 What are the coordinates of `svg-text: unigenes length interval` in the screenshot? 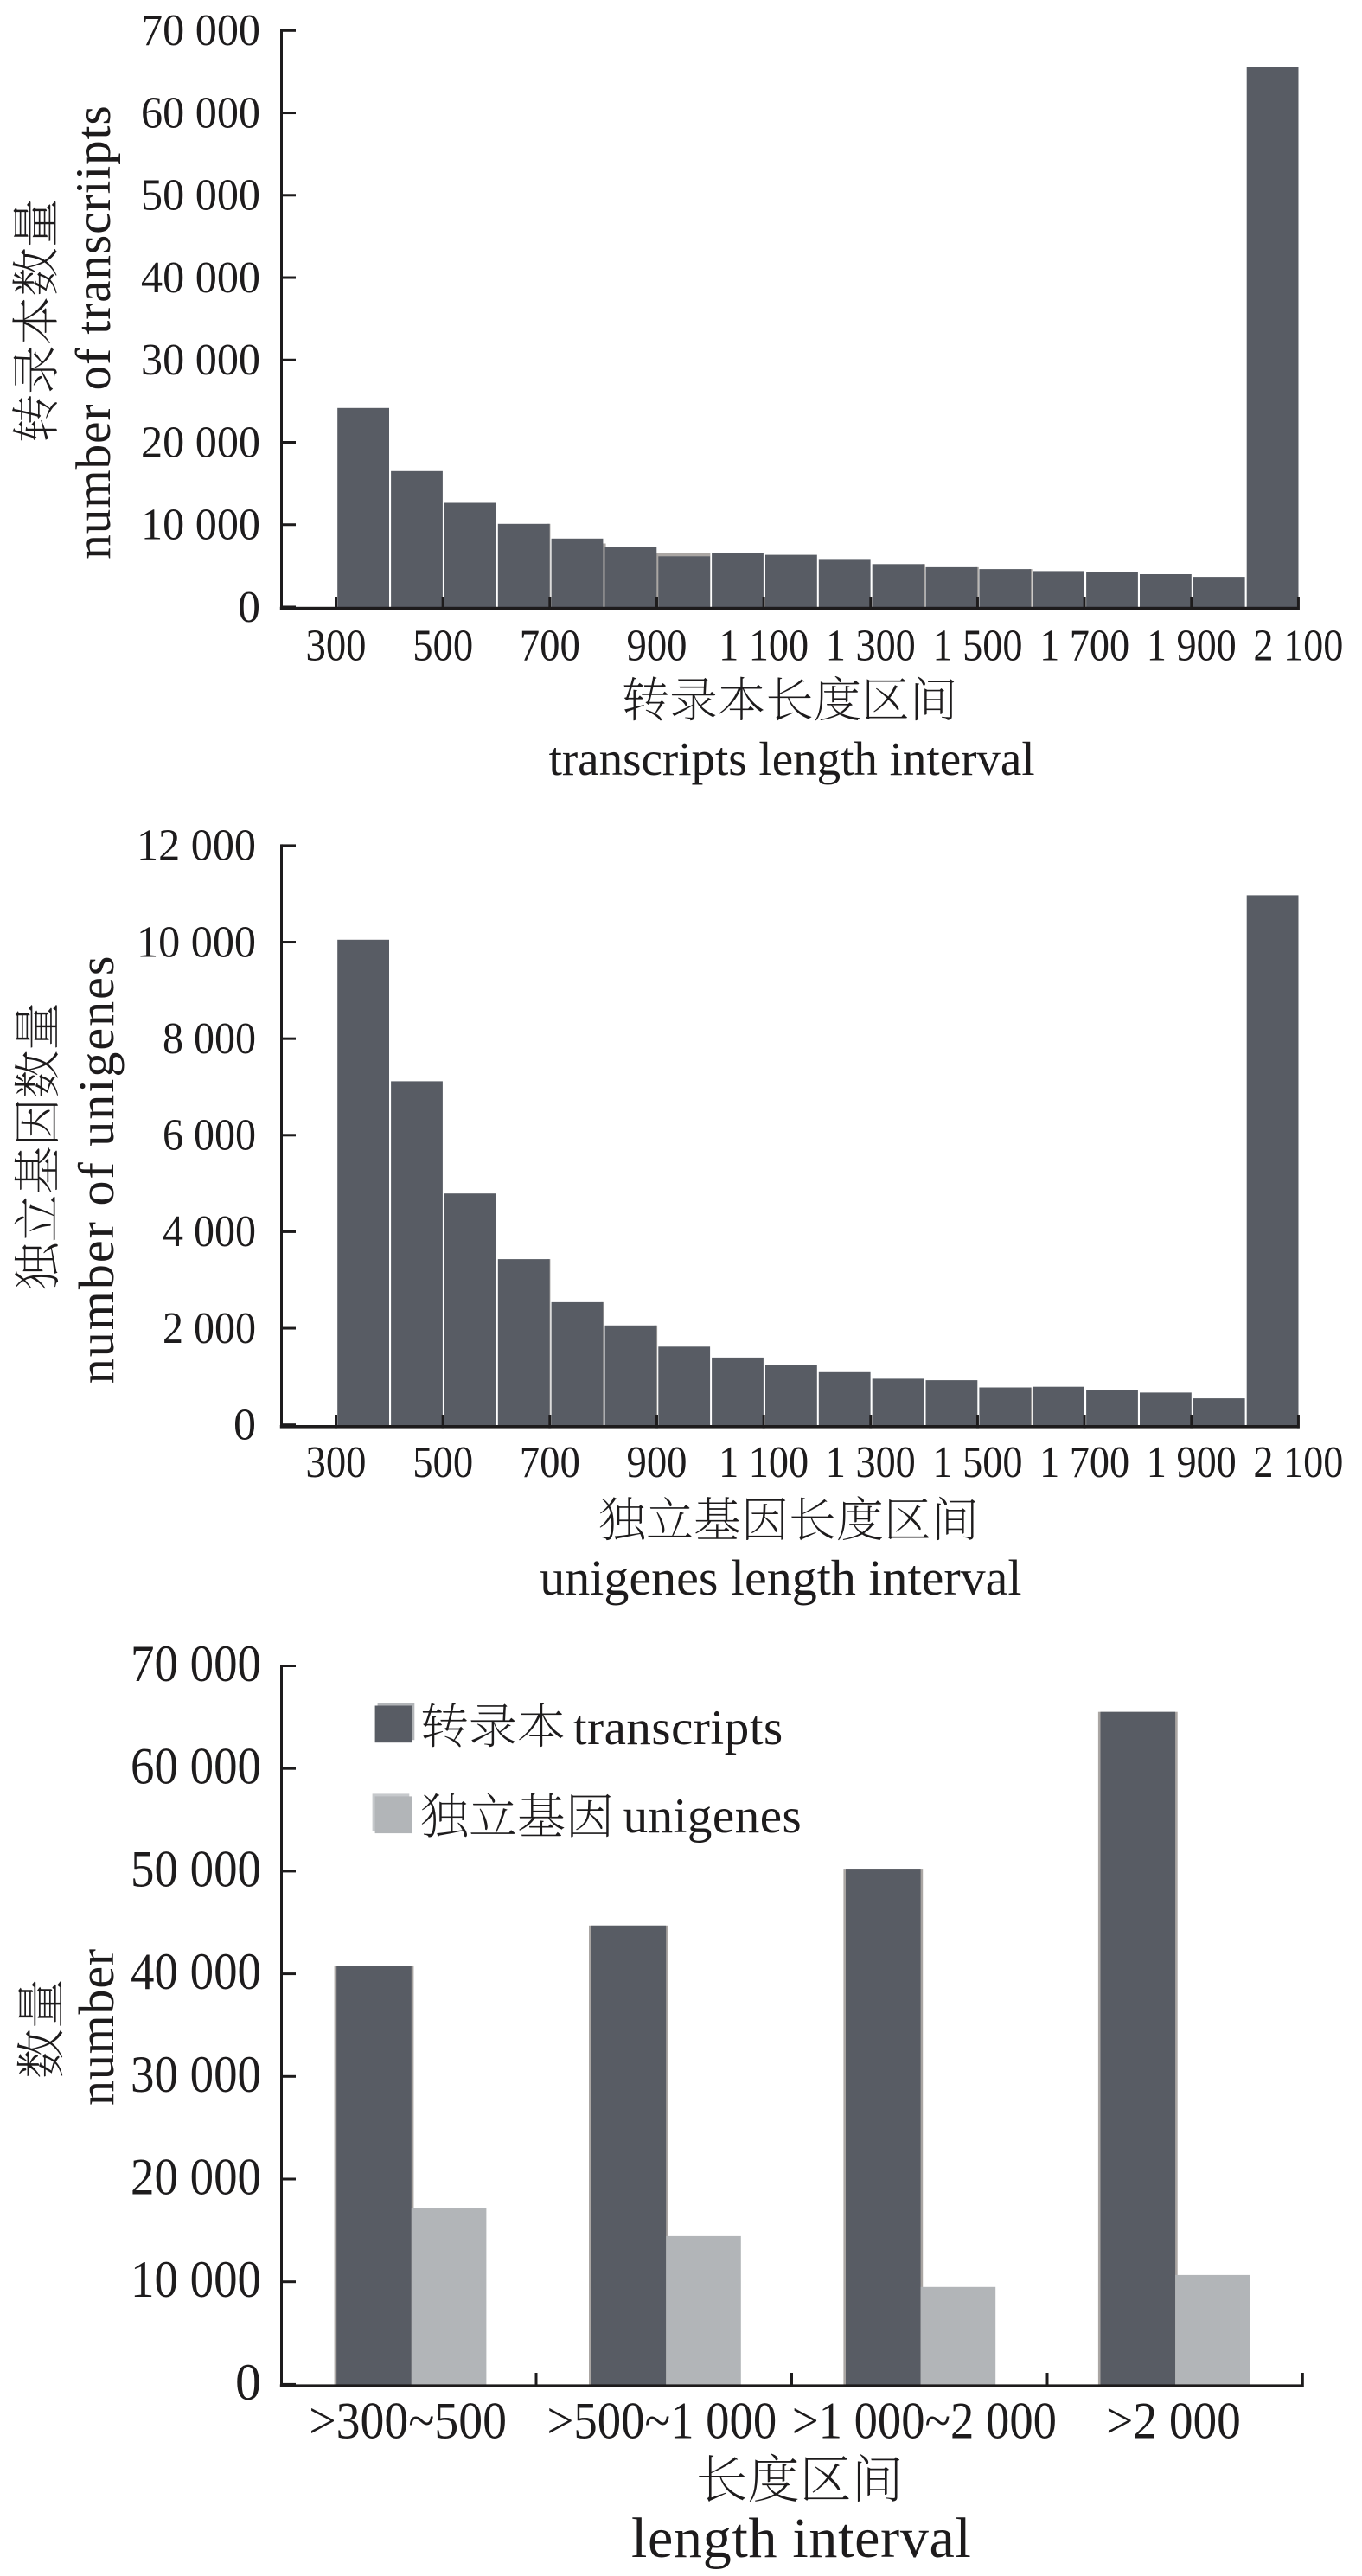 It's located at (780, 1578).